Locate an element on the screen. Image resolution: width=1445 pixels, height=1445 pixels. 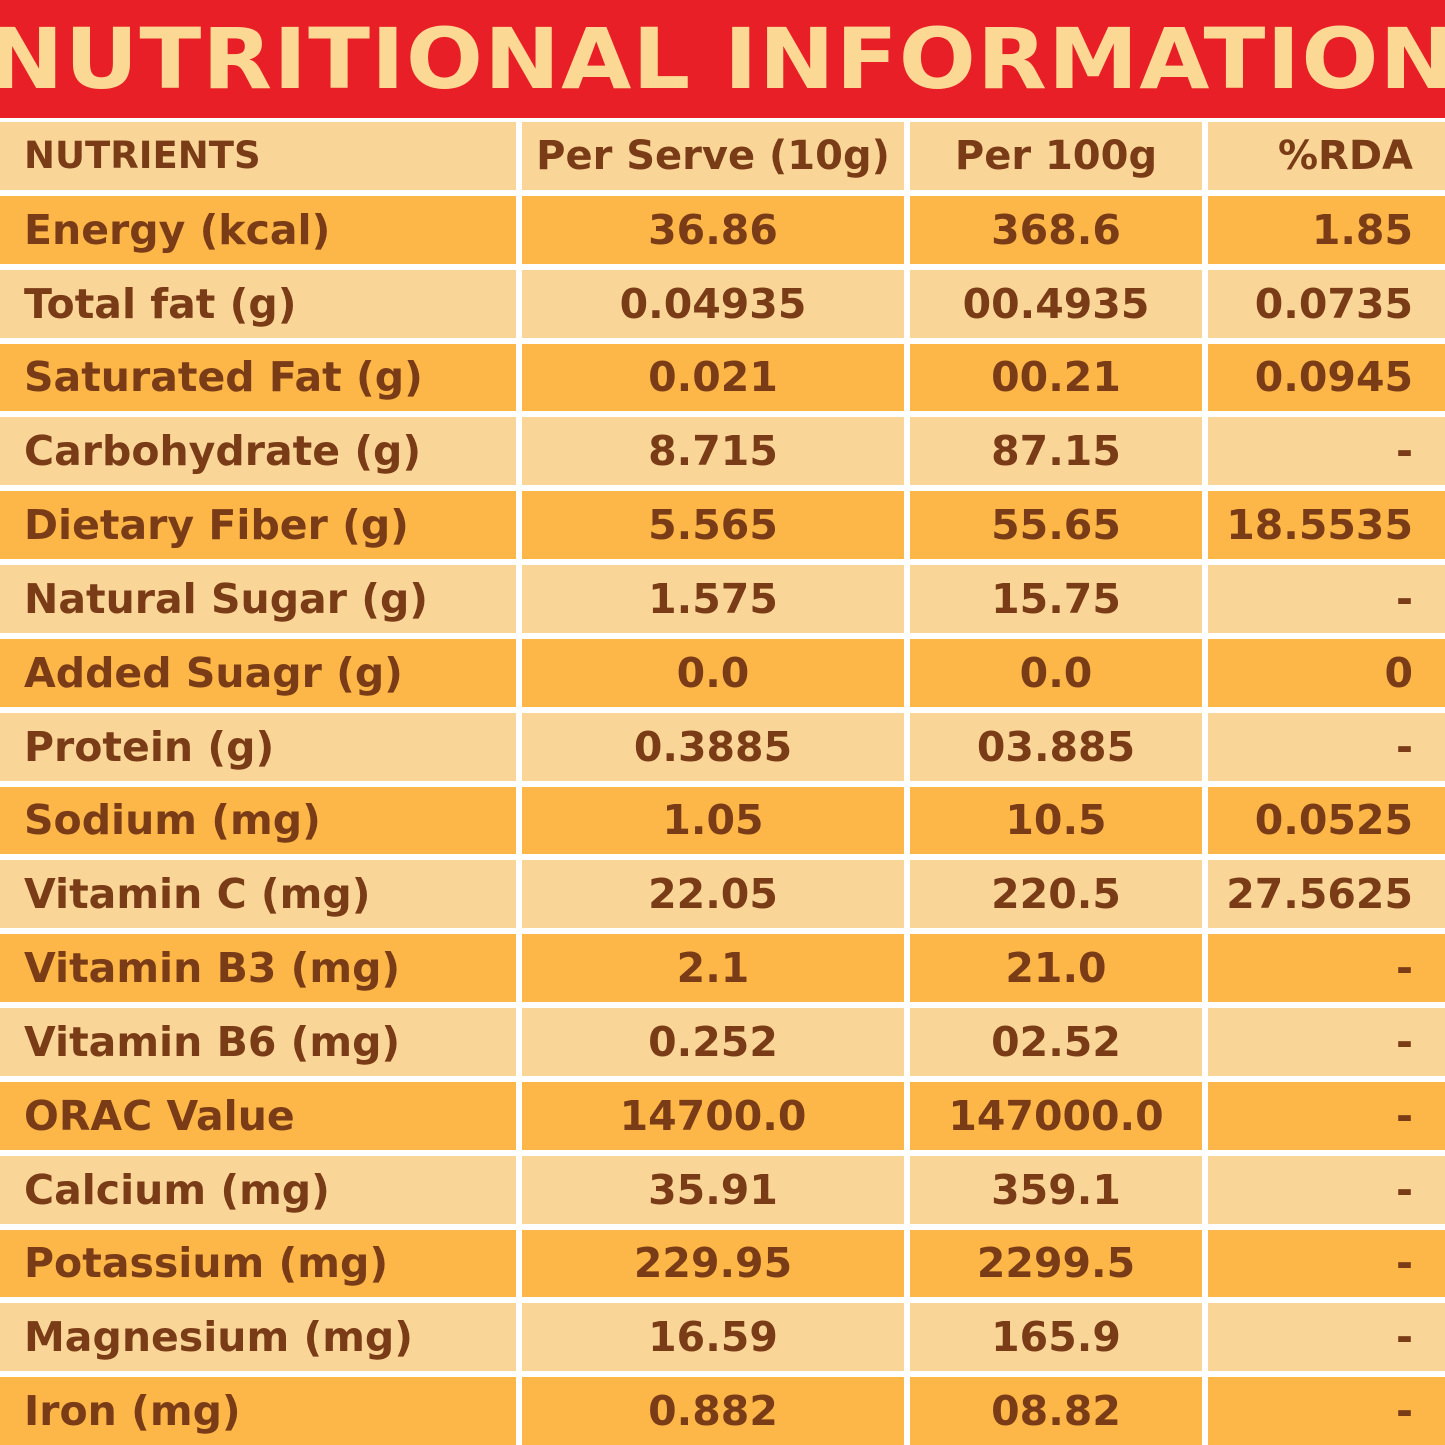
page-title: NUTRITIONAL INFORMATION is located at coordinates (722, 59).